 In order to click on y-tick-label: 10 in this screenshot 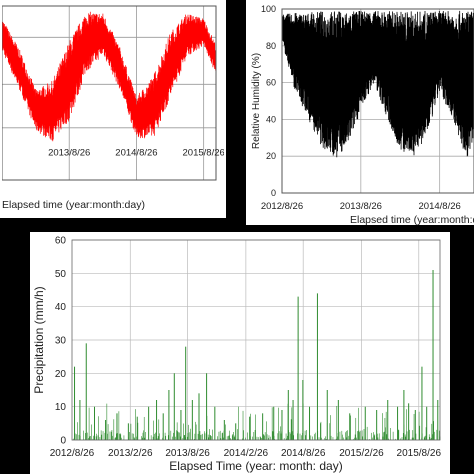, I will do `click(61, 407)`.